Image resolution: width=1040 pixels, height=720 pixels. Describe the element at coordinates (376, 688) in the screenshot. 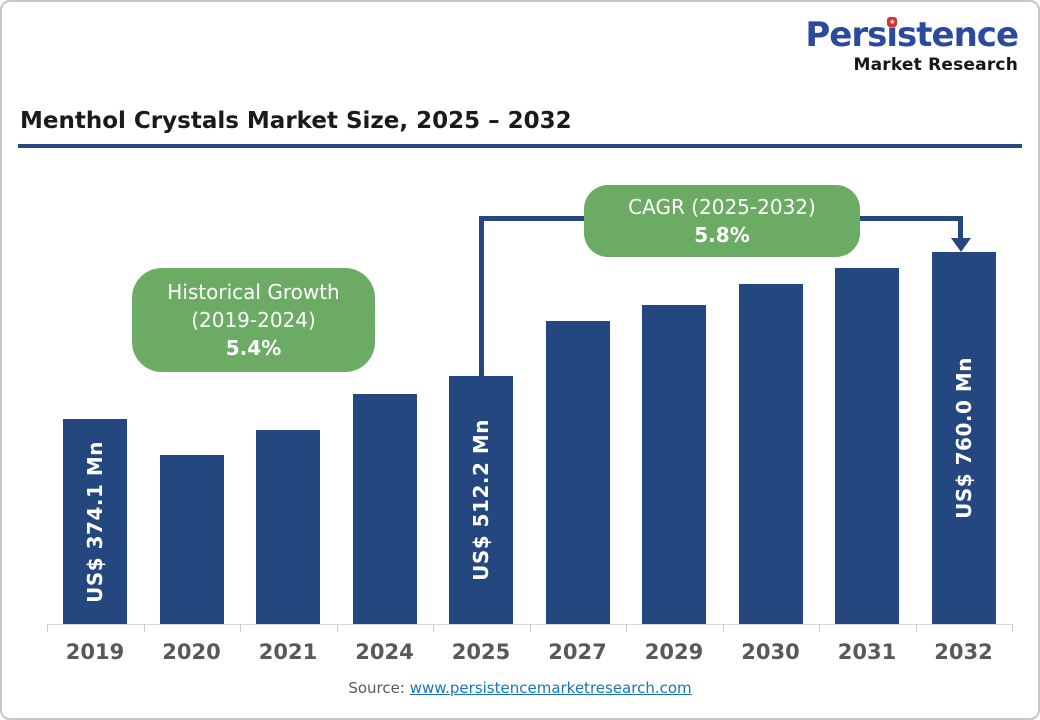

I see `source-label: Source:` at that location.